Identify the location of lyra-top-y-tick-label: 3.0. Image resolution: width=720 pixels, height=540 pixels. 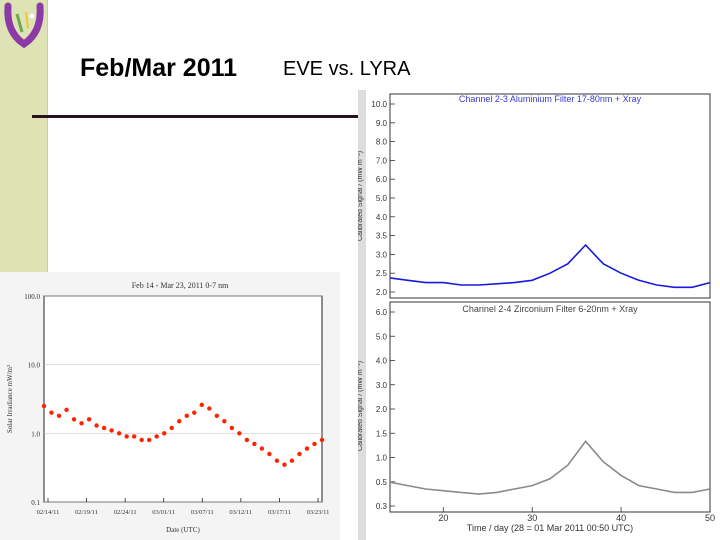
(382, 254).